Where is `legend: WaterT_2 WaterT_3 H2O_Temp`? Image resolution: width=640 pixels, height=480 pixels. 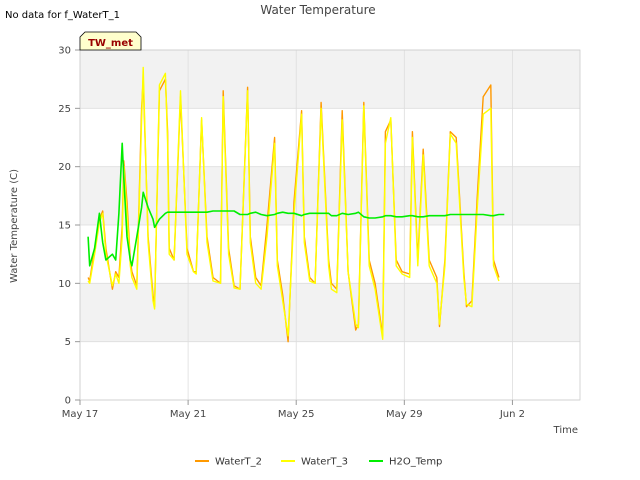
legend: WaterT_2 WaterT_3 H2O_Temp is located at coordinates (318, 462).